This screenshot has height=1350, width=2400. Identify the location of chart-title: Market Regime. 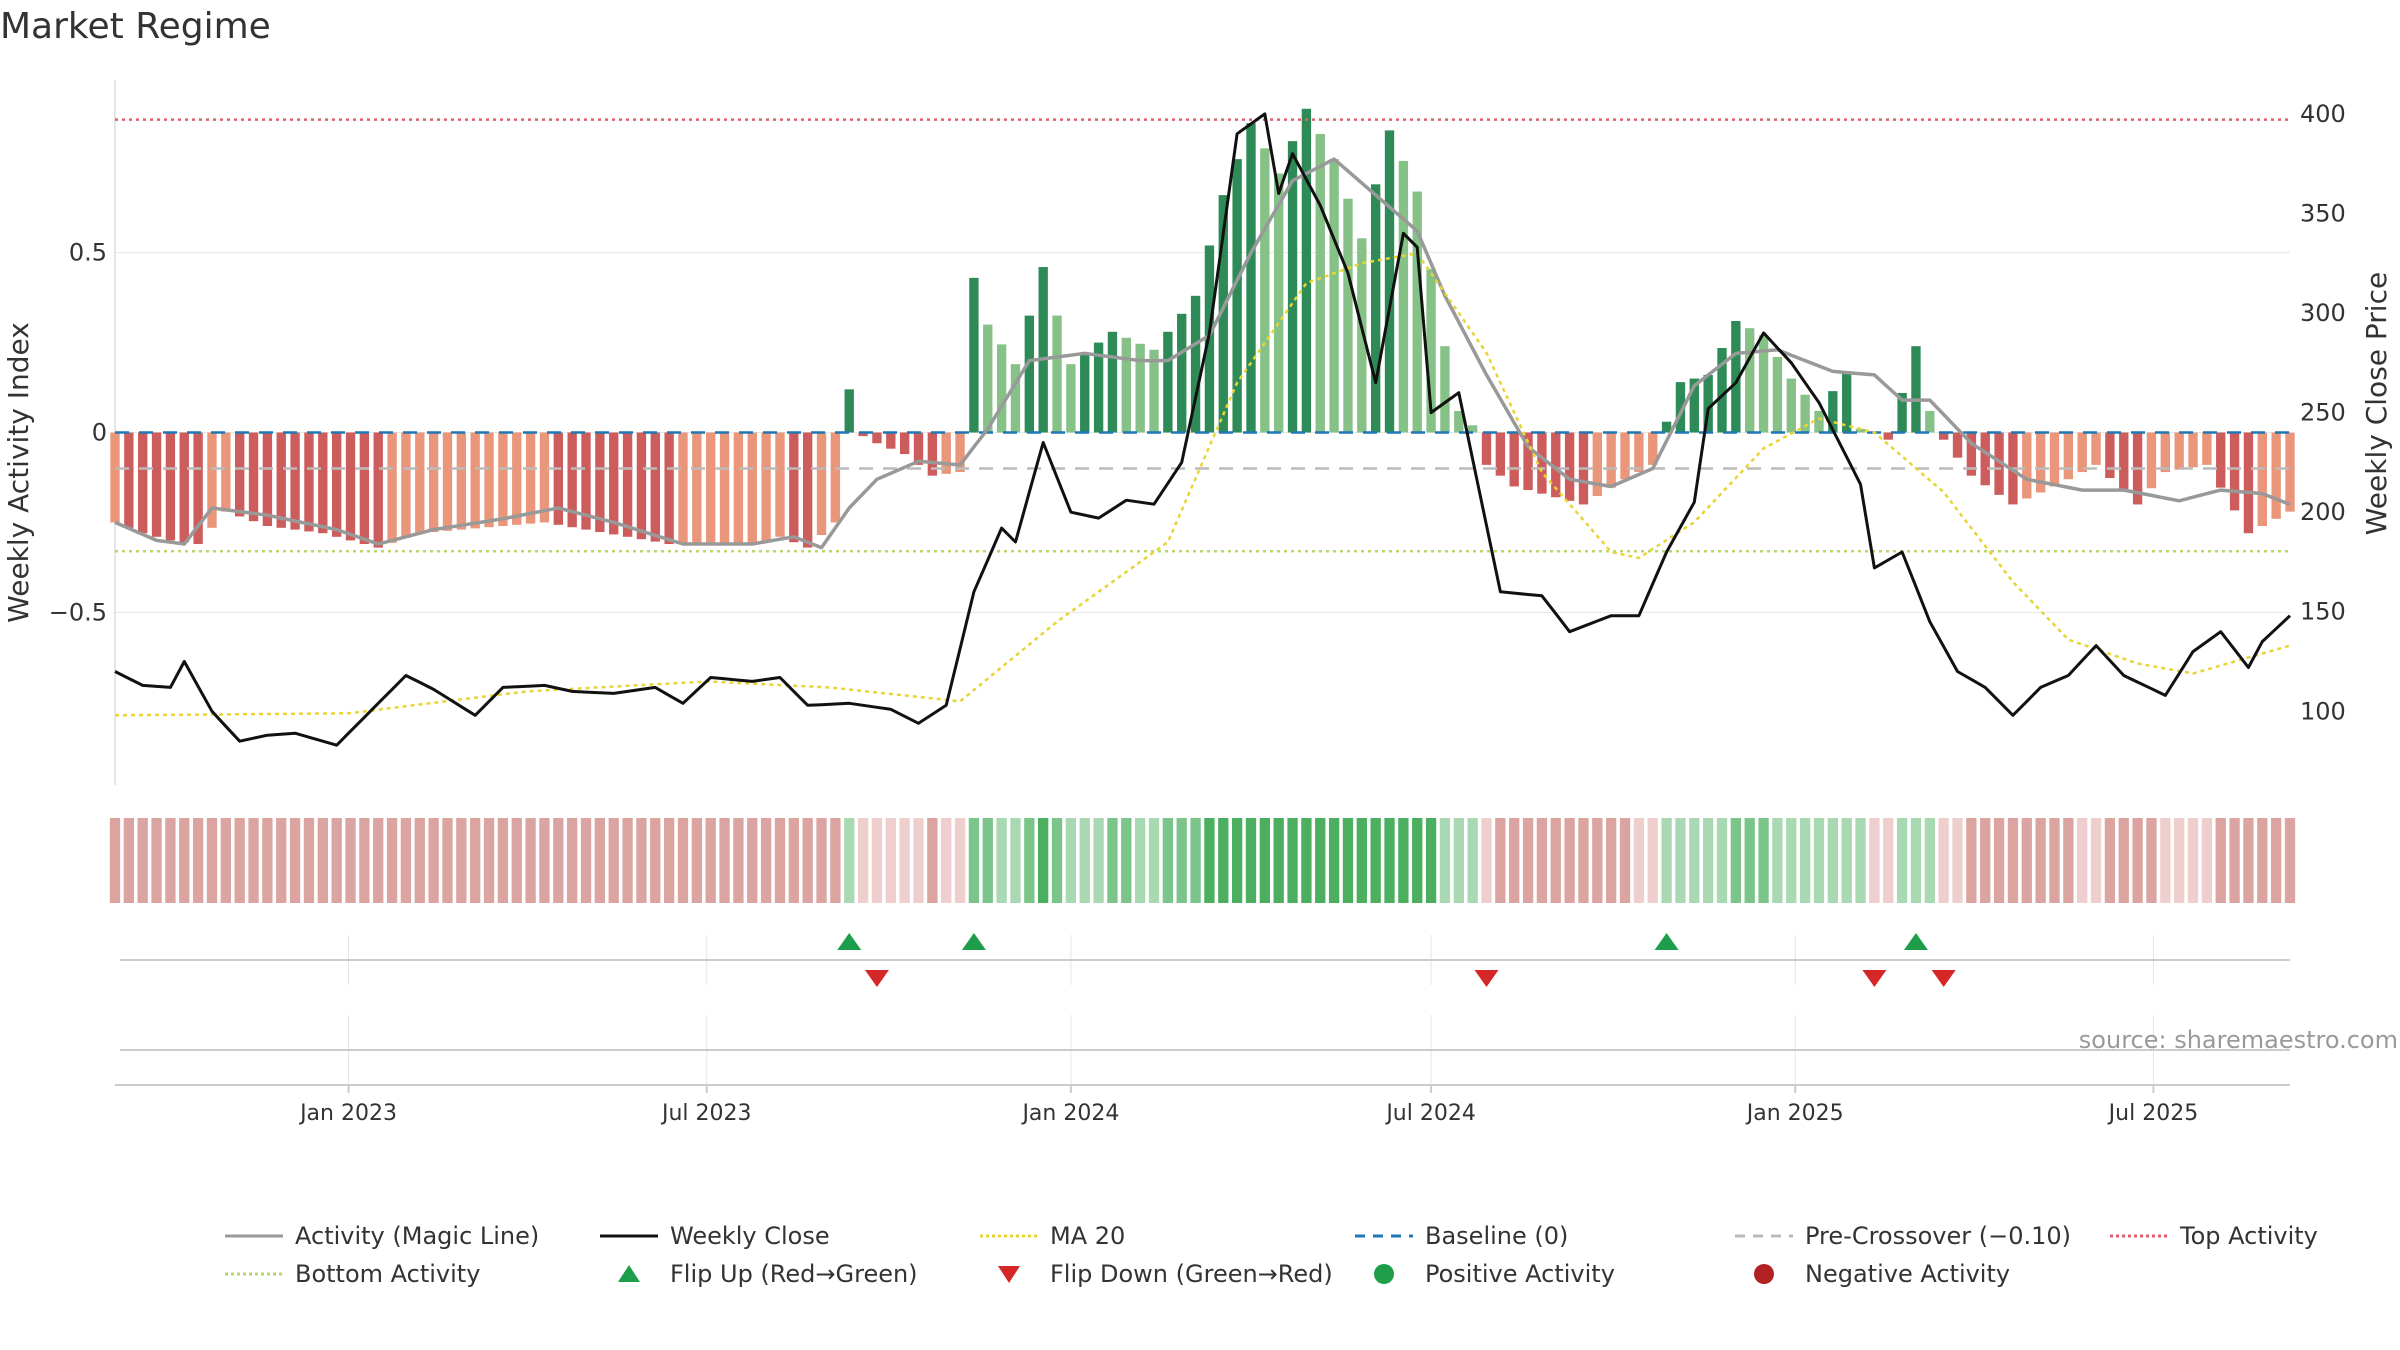
(135, 26).